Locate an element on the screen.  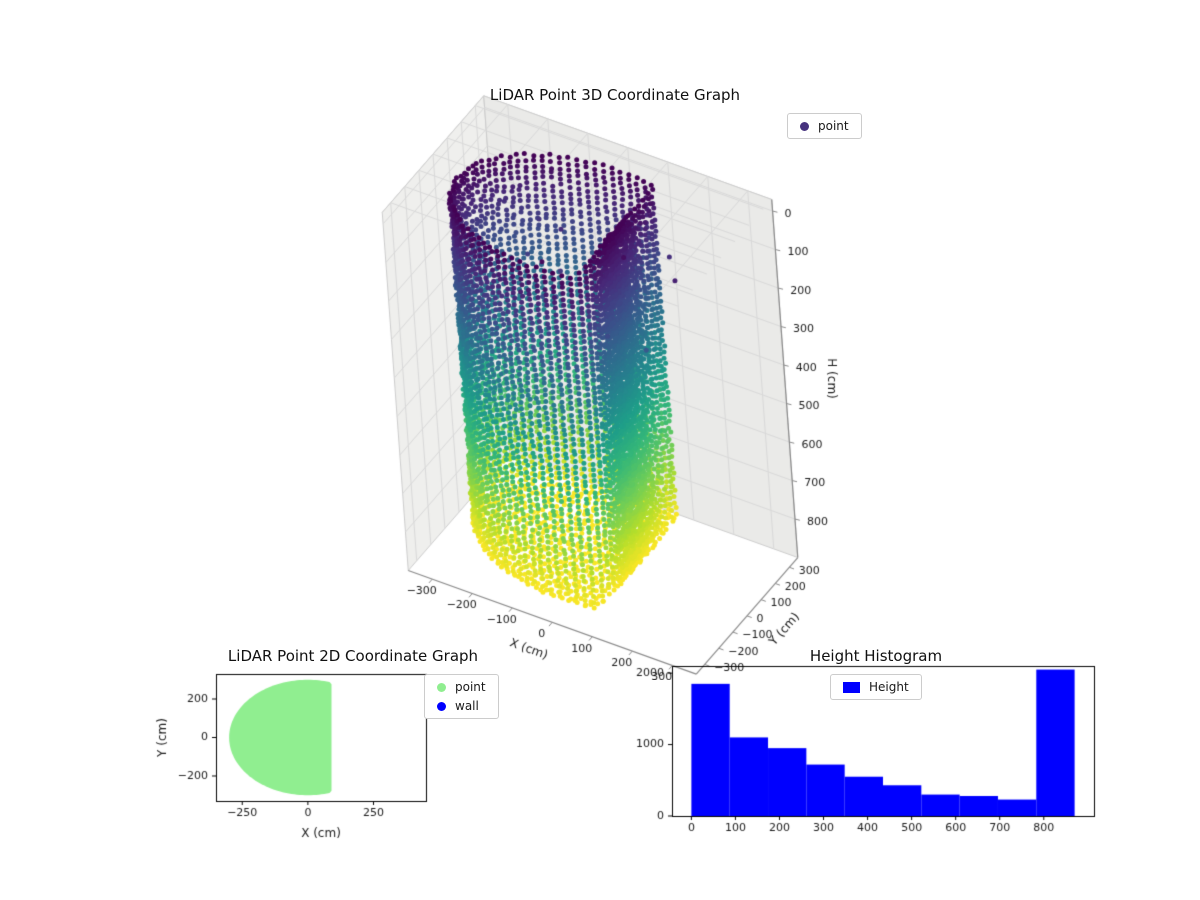
height-bar-marker-icon is located at coordinates (851, 687).